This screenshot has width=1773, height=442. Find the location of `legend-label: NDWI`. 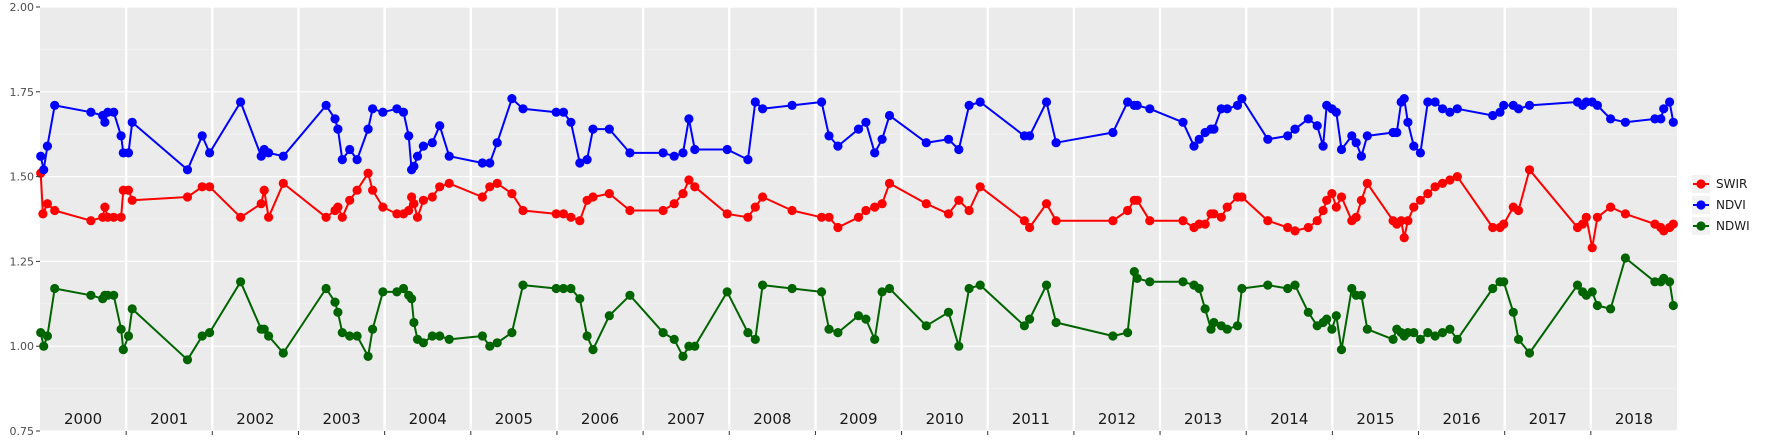

legend-label: NDWI is located at coordinates (1733, 226).